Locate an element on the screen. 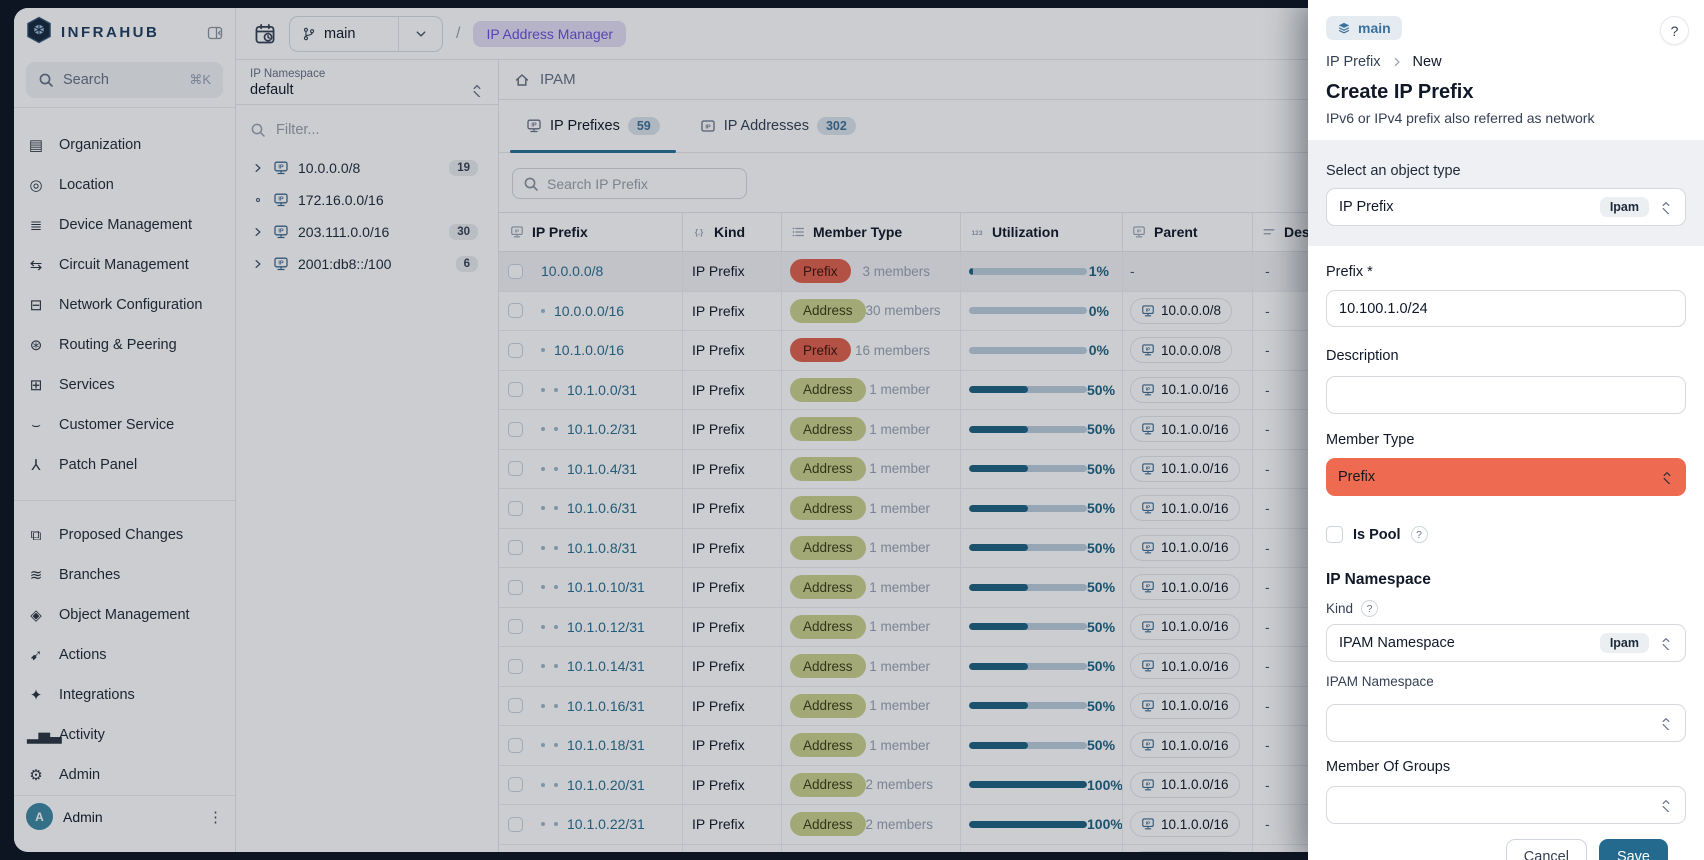 The width and height of the screenshot is (1704, 860). tree-filter is located at coordinates (367, 126).